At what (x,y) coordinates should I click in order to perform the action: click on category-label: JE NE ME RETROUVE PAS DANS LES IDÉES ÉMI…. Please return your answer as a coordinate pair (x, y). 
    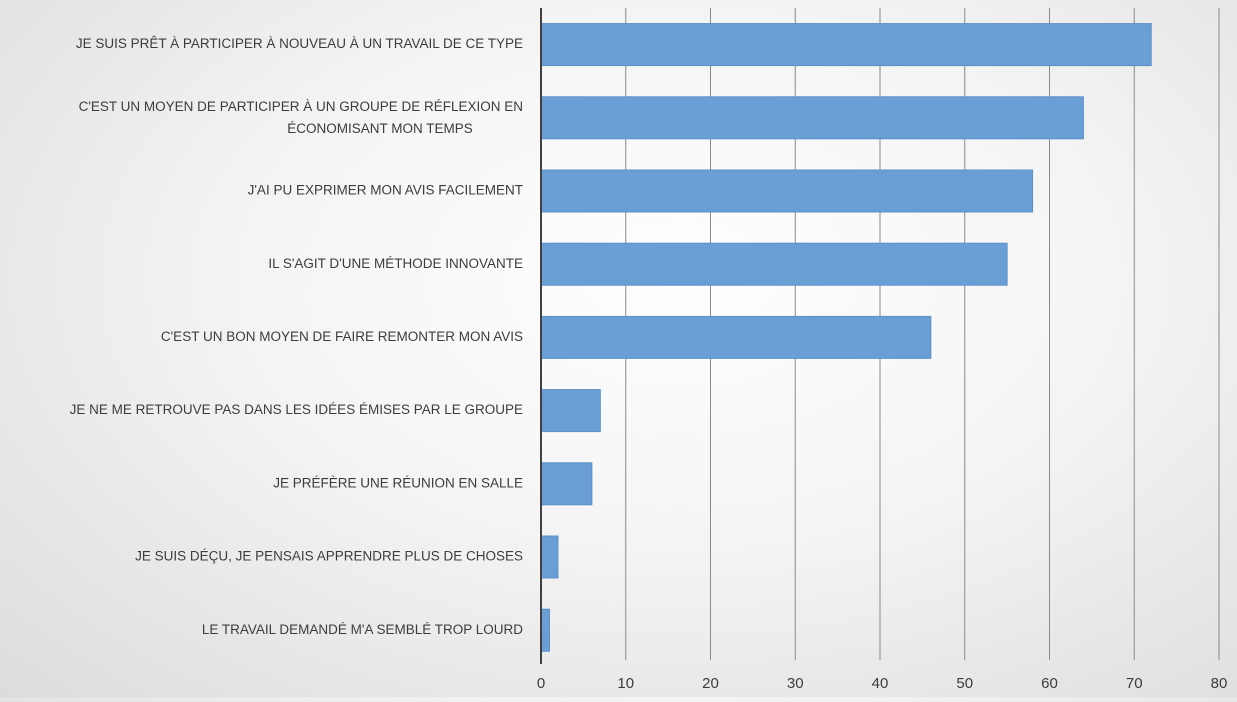
    Looking at the image, I should click on (296, 409).